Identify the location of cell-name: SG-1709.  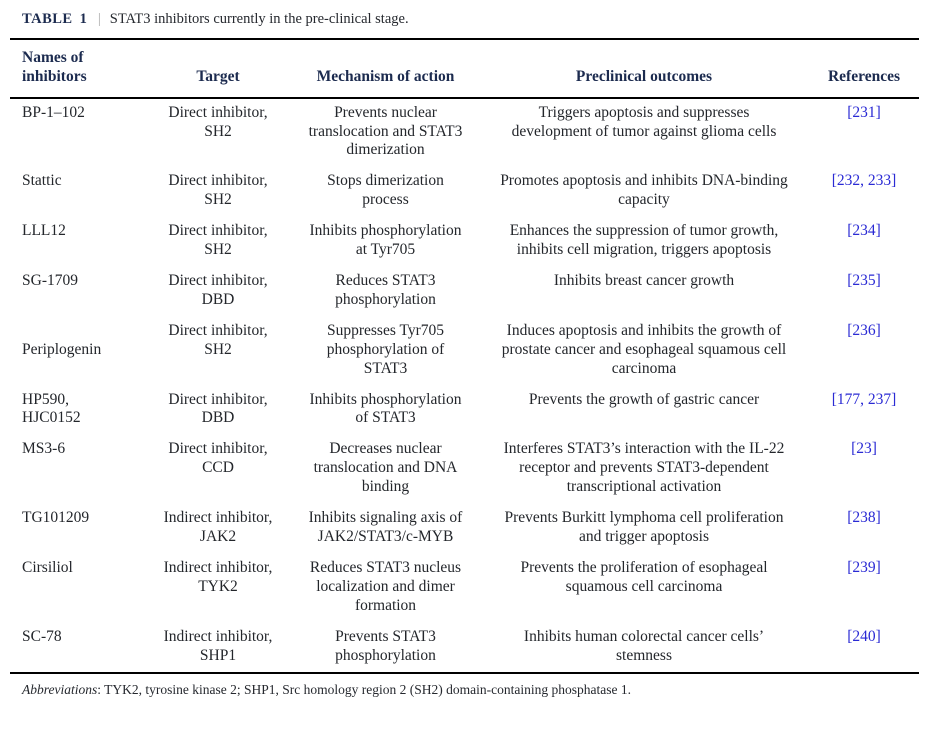
(50, 280).